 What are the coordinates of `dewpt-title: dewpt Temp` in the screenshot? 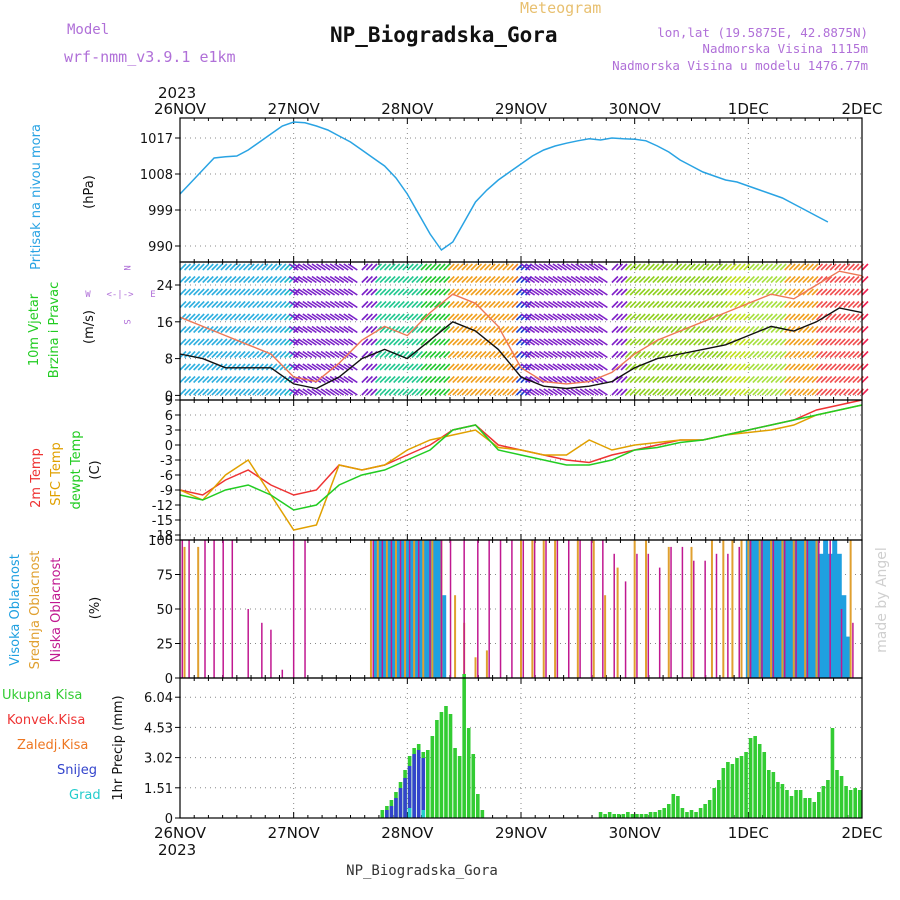 It's located at (76, 469).